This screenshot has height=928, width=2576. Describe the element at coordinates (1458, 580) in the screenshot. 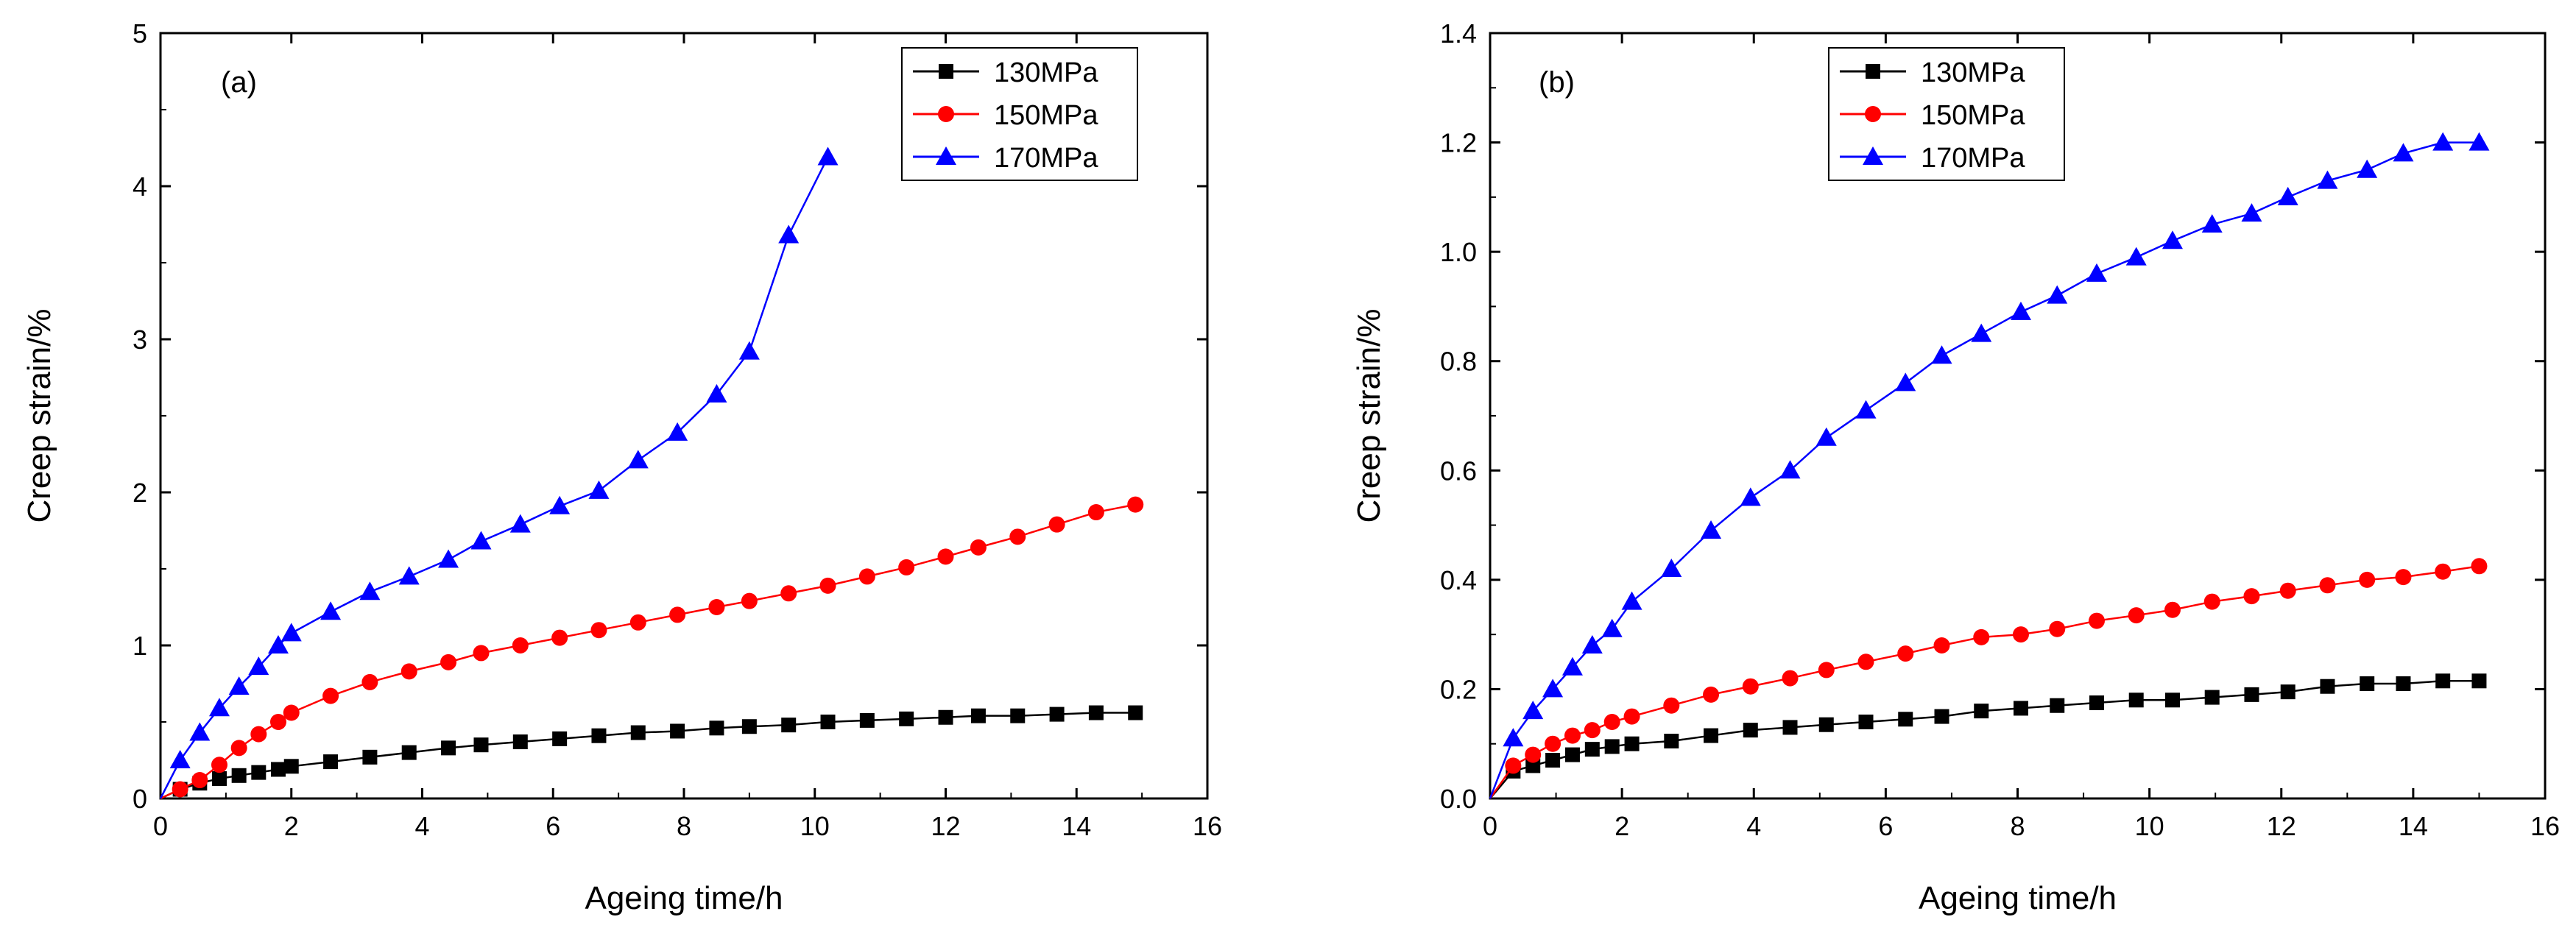

I see `y-tick-label: 0.4` at that location.